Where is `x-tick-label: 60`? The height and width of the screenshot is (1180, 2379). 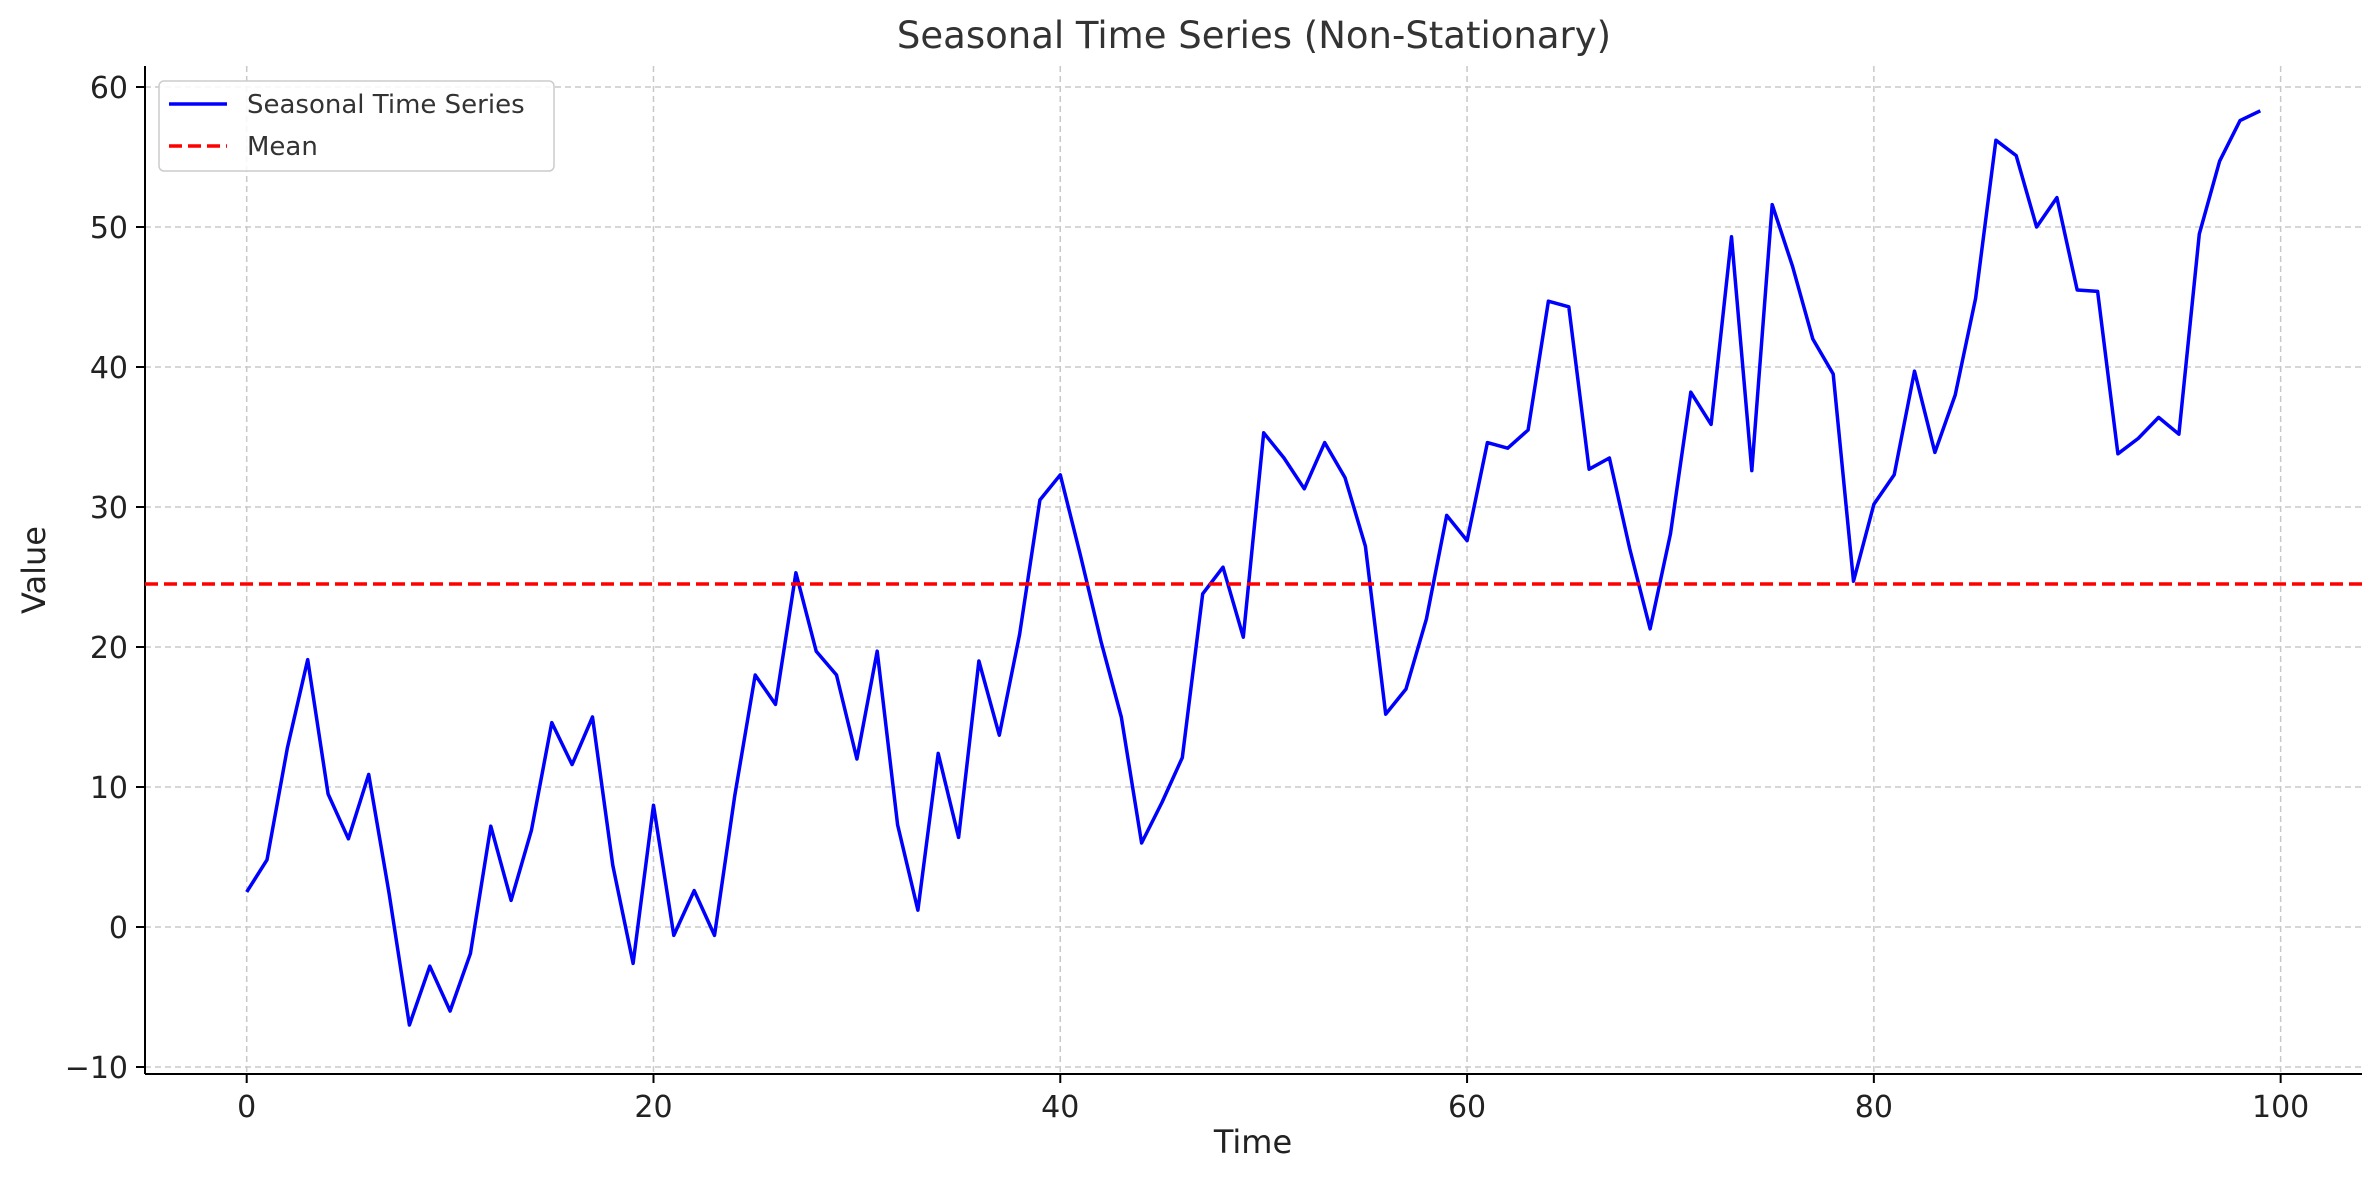
x-tick-label: 60 is located at coordinates (1467, 1107).